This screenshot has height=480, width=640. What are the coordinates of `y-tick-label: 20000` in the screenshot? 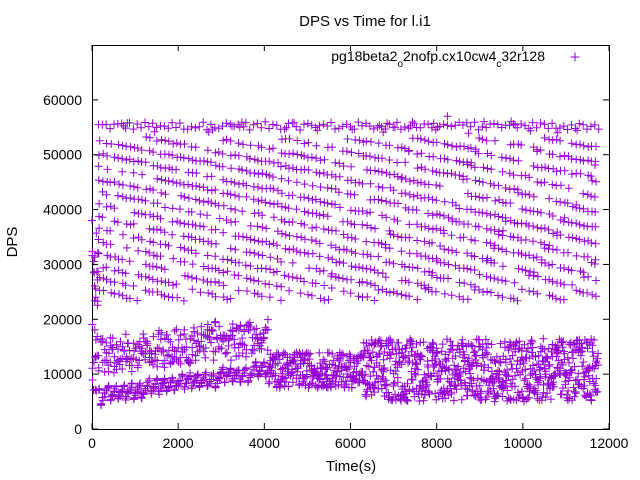 It's located at (62, 319).